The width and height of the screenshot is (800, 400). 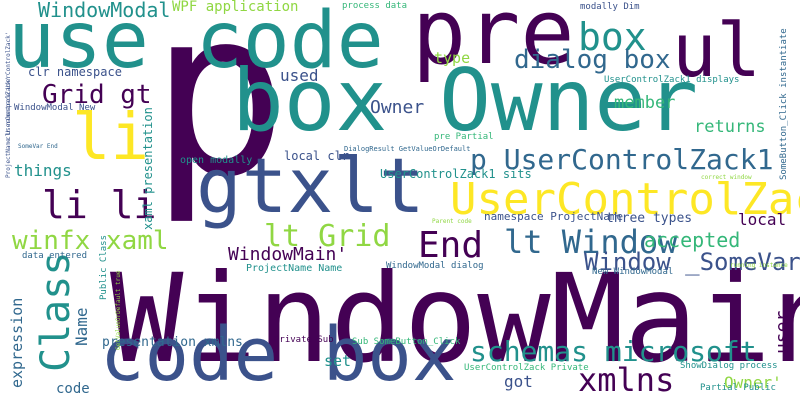 What do you see at coordinates (649, 218) in the screenshot?
I see `word-three-types: three types` at bounding box center [649, 218].